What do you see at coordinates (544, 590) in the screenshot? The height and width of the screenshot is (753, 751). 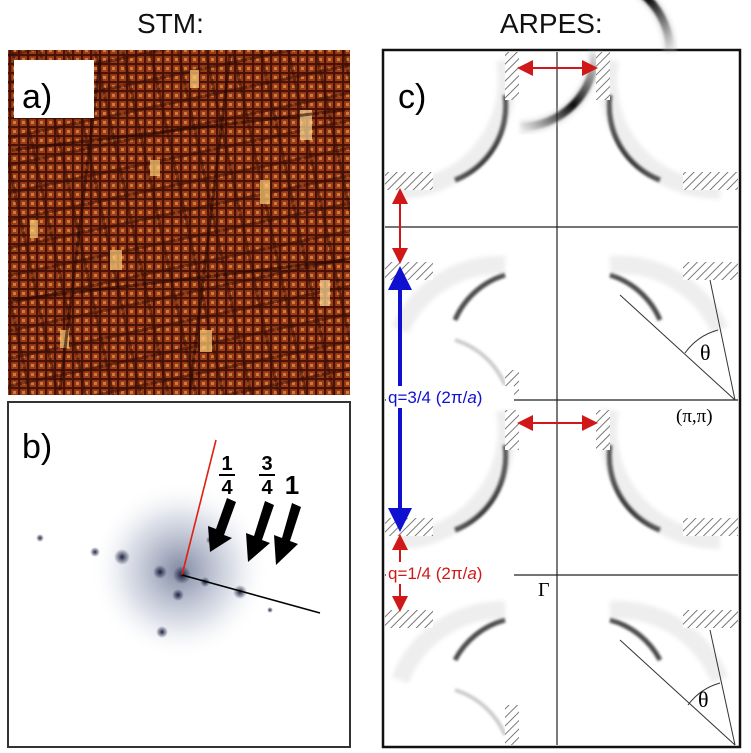 I see `gamma-label: Γ` at bounding box center [544, 590].